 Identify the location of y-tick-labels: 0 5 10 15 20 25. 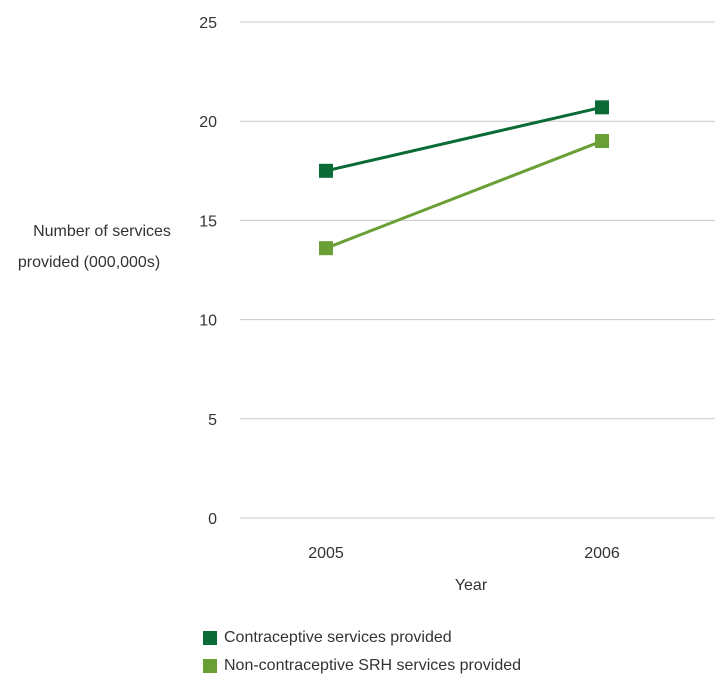
(208, 271).